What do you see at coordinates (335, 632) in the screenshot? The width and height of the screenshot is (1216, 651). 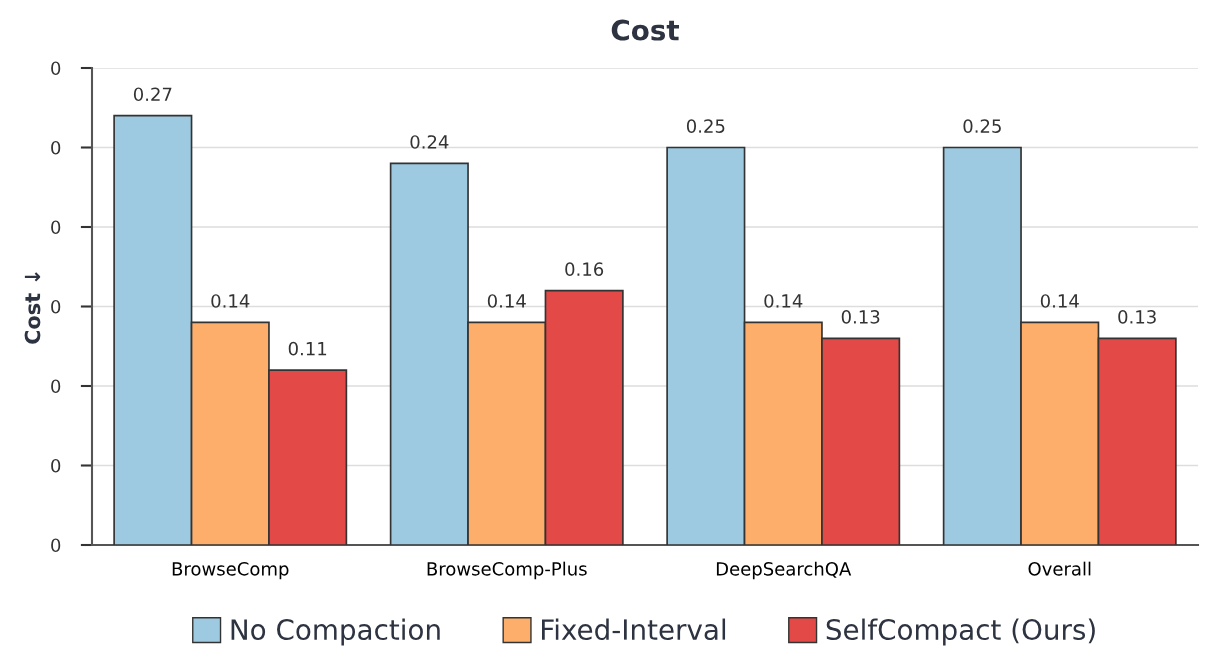 I see `legend-label: No Compaction` at bounding box center [335, 632].